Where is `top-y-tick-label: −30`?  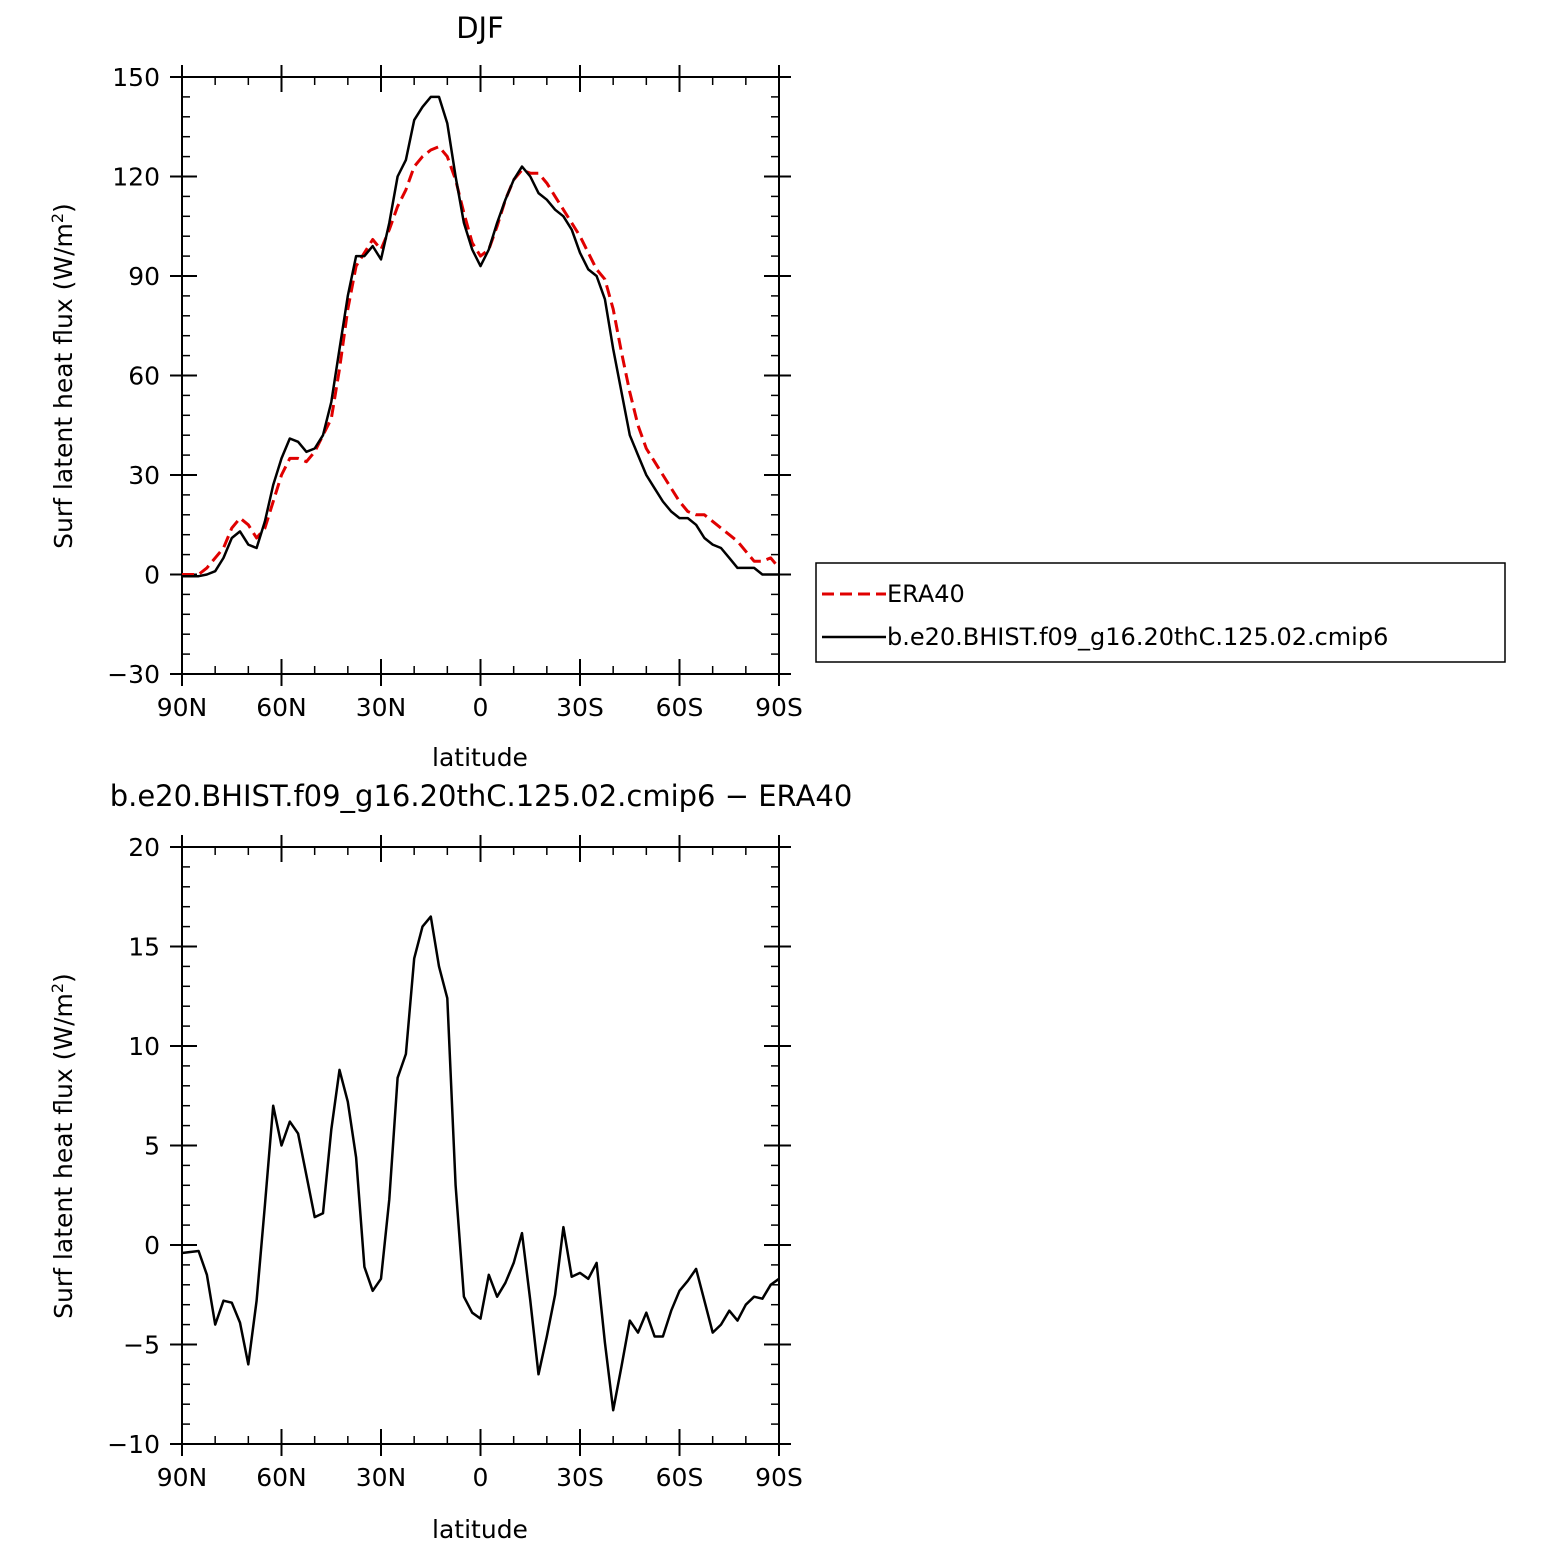 top-y-tick-label: −30 is located at coordinates (133, 674).